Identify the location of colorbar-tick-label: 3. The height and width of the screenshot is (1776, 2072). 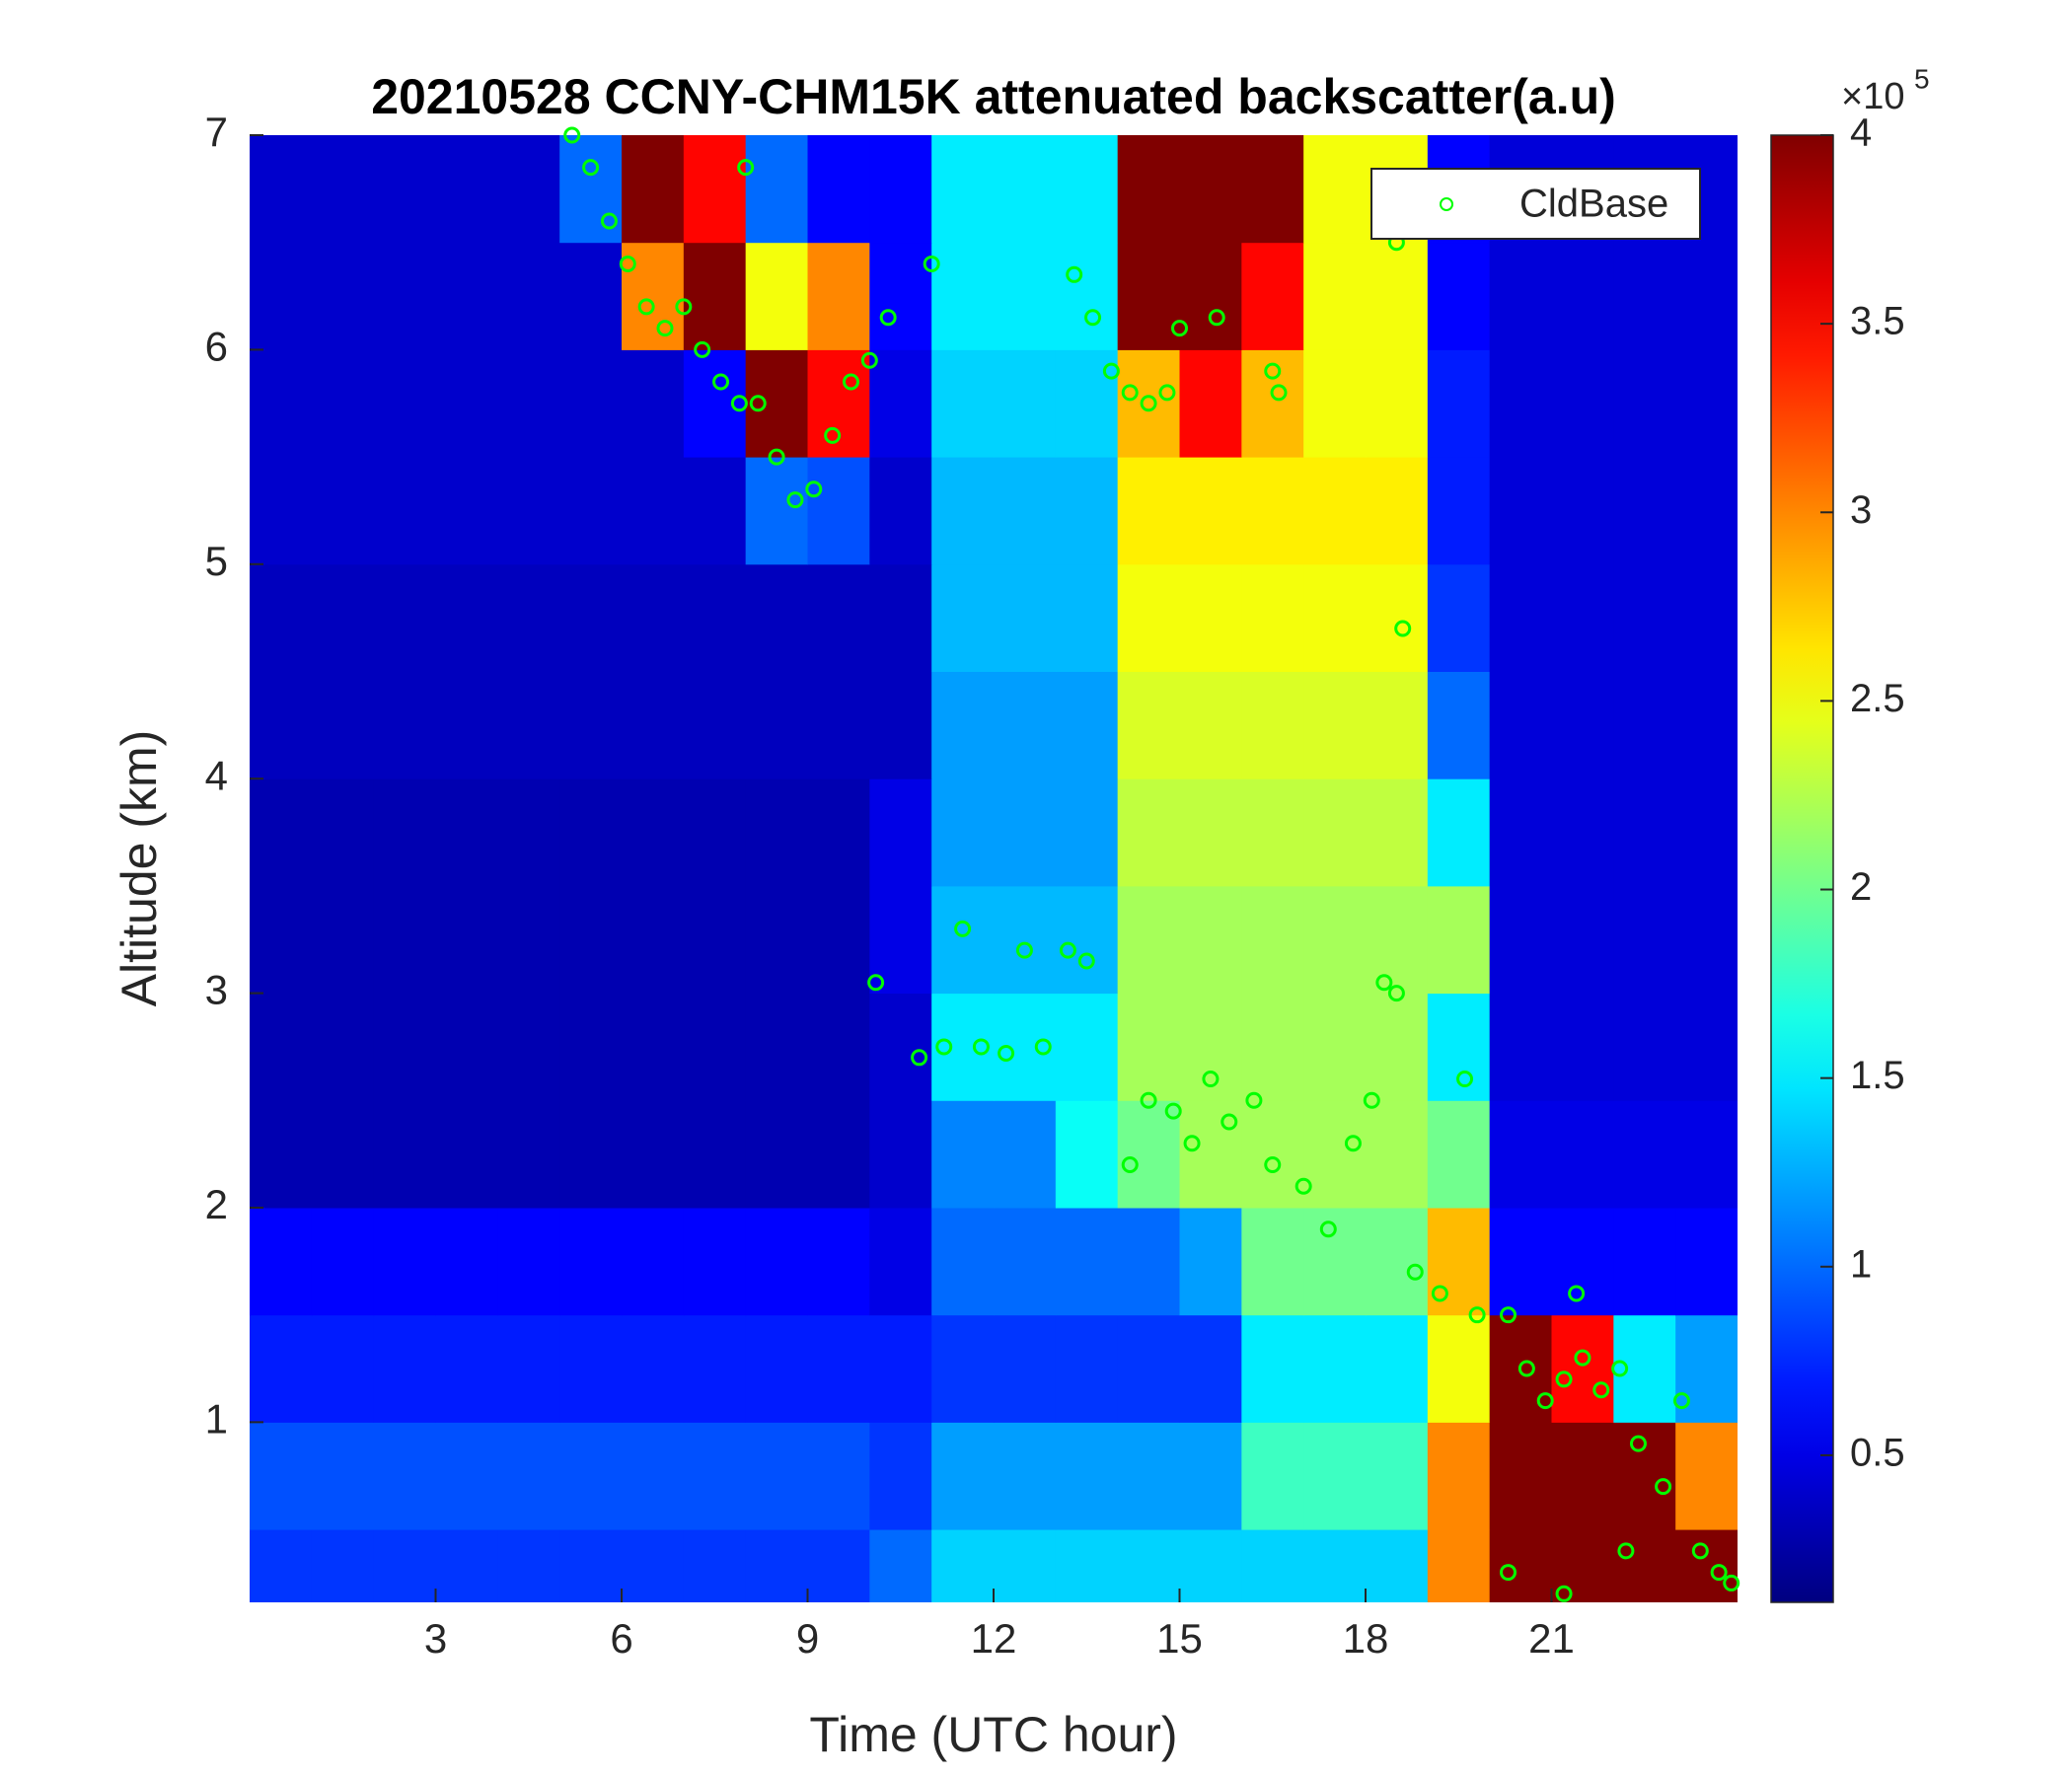
(1861, 510).